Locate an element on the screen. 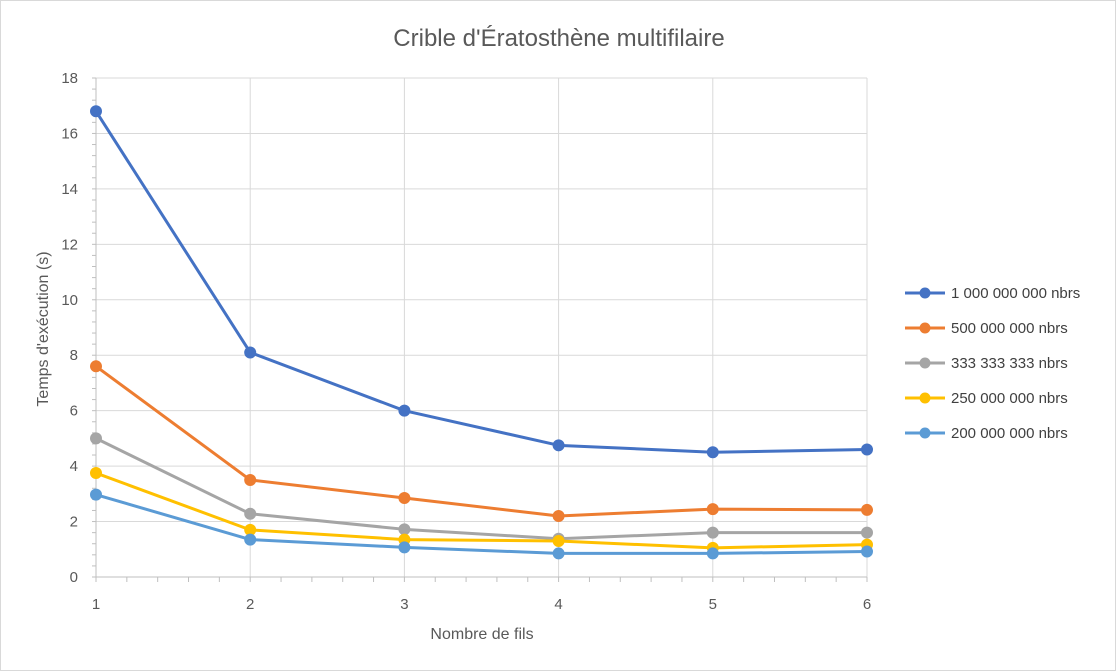  legend-label: 250 000 000 nbrs is located at coordinates (1009, 398).